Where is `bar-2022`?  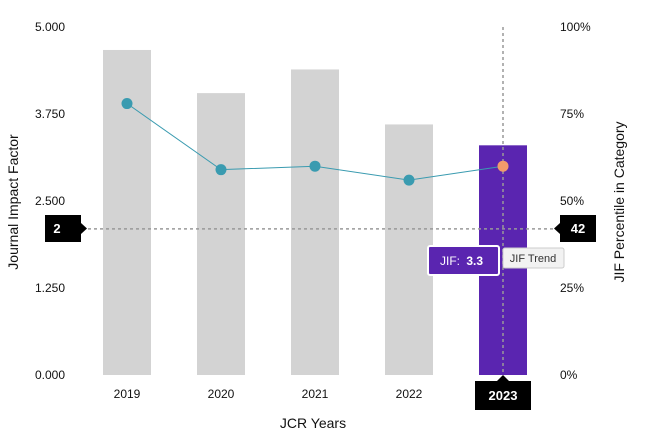 bar-2022 is located at coordinates (409, 249).